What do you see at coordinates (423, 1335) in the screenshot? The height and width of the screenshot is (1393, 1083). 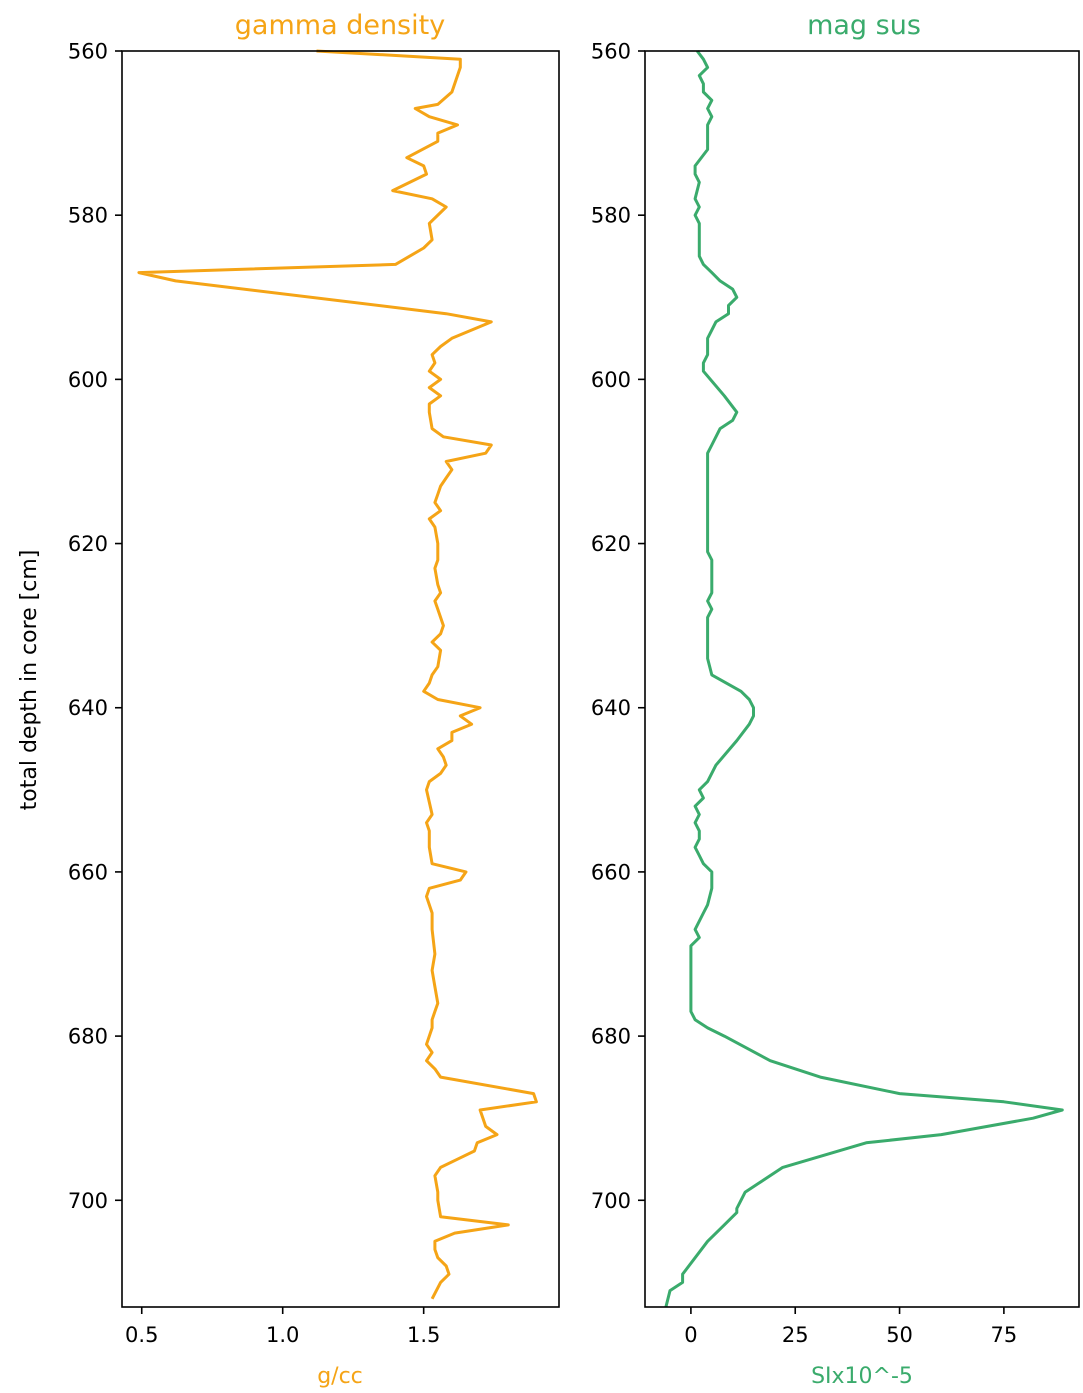 I see `gamma-density-x-tick-label: 1.5` at bounding box center [423, 1335].